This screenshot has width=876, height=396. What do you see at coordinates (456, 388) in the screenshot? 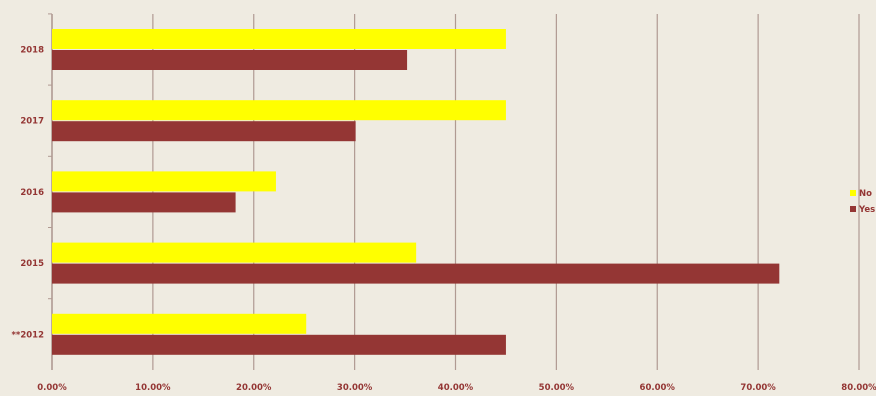
I see `x-tick-label: 40.00%` at bounding box center [456, 388].